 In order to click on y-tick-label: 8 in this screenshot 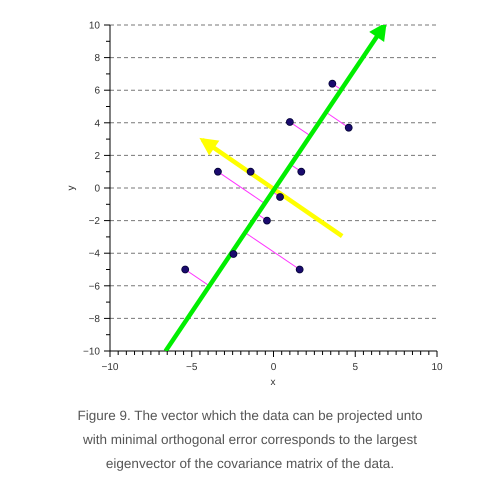, I will do `click(97, 58)`.